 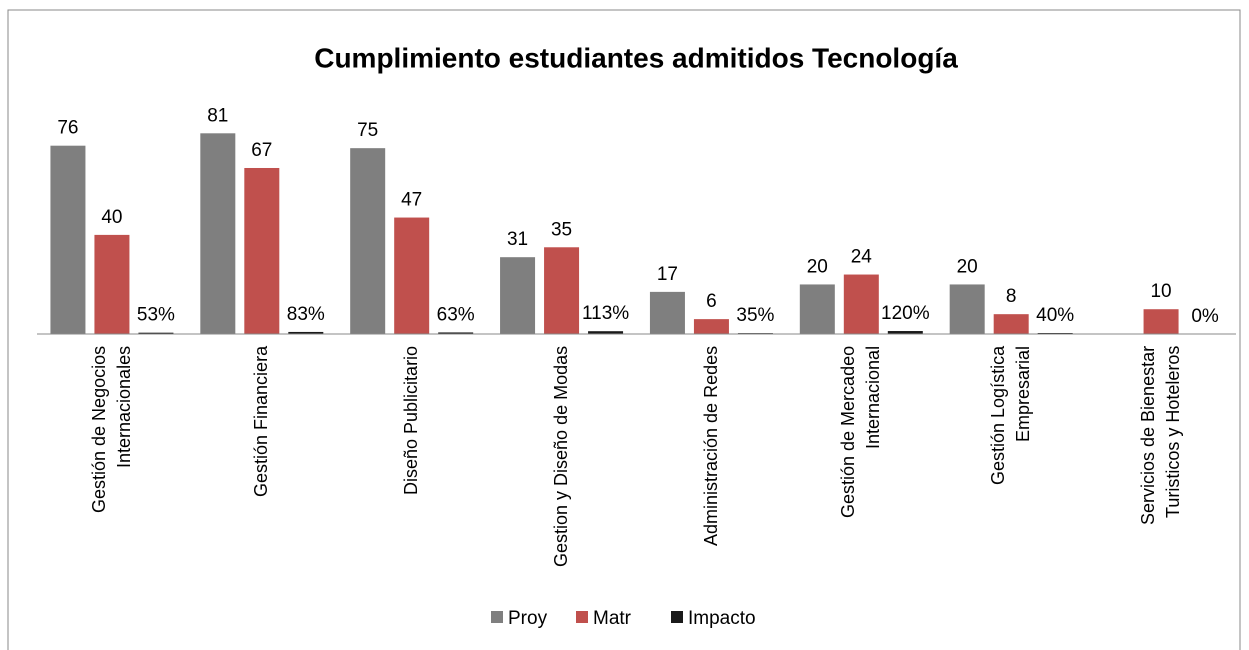 What do you see at coordinates (528, 618) in the screenshot?
I see `legend-label: Proy` at bounding box center [528, 618].